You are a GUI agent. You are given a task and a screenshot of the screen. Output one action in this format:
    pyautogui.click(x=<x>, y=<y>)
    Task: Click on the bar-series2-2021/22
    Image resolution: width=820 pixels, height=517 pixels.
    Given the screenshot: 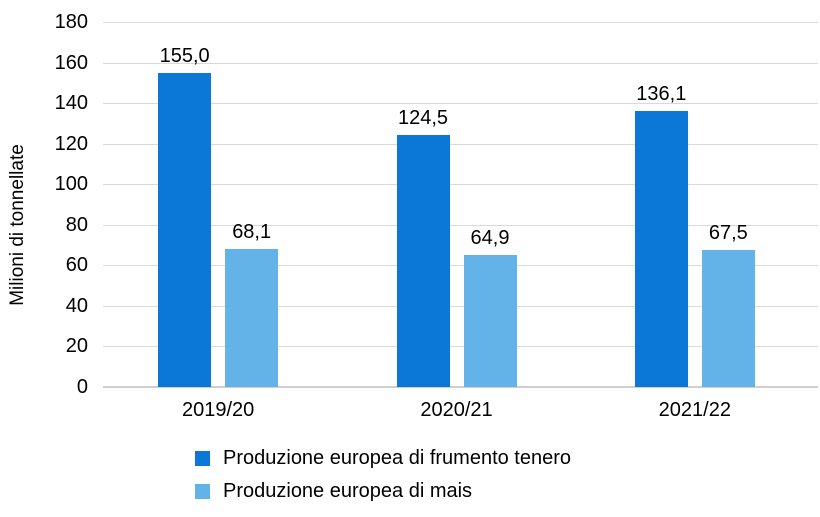 What is the action you would take?
    pyautogui.click(x=728, y=318)
    